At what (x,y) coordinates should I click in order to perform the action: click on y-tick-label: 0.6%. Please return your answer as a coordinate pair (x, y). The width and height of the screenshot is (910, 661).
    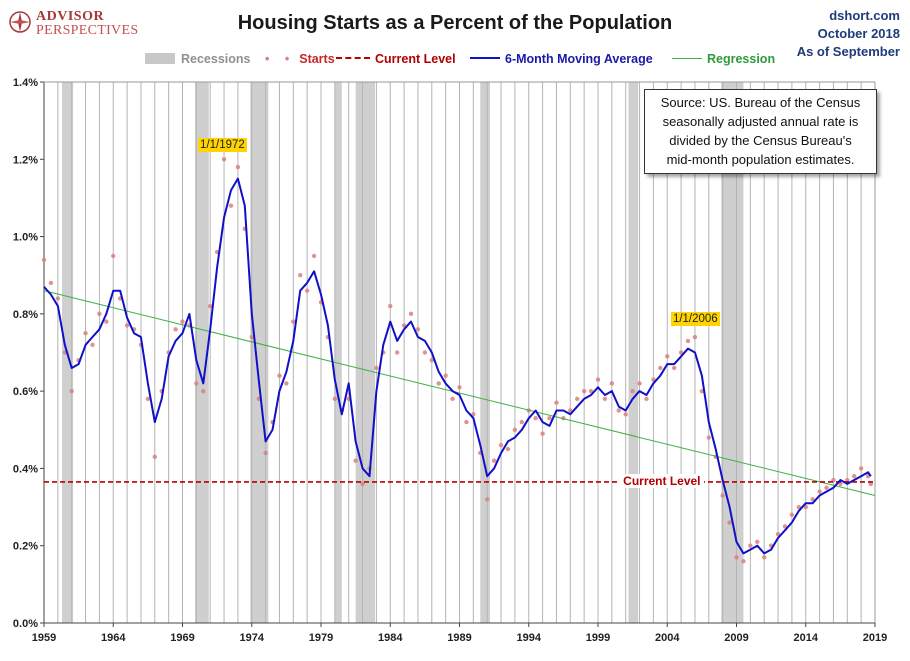
    Looking at the image, I should click on (25, 392).